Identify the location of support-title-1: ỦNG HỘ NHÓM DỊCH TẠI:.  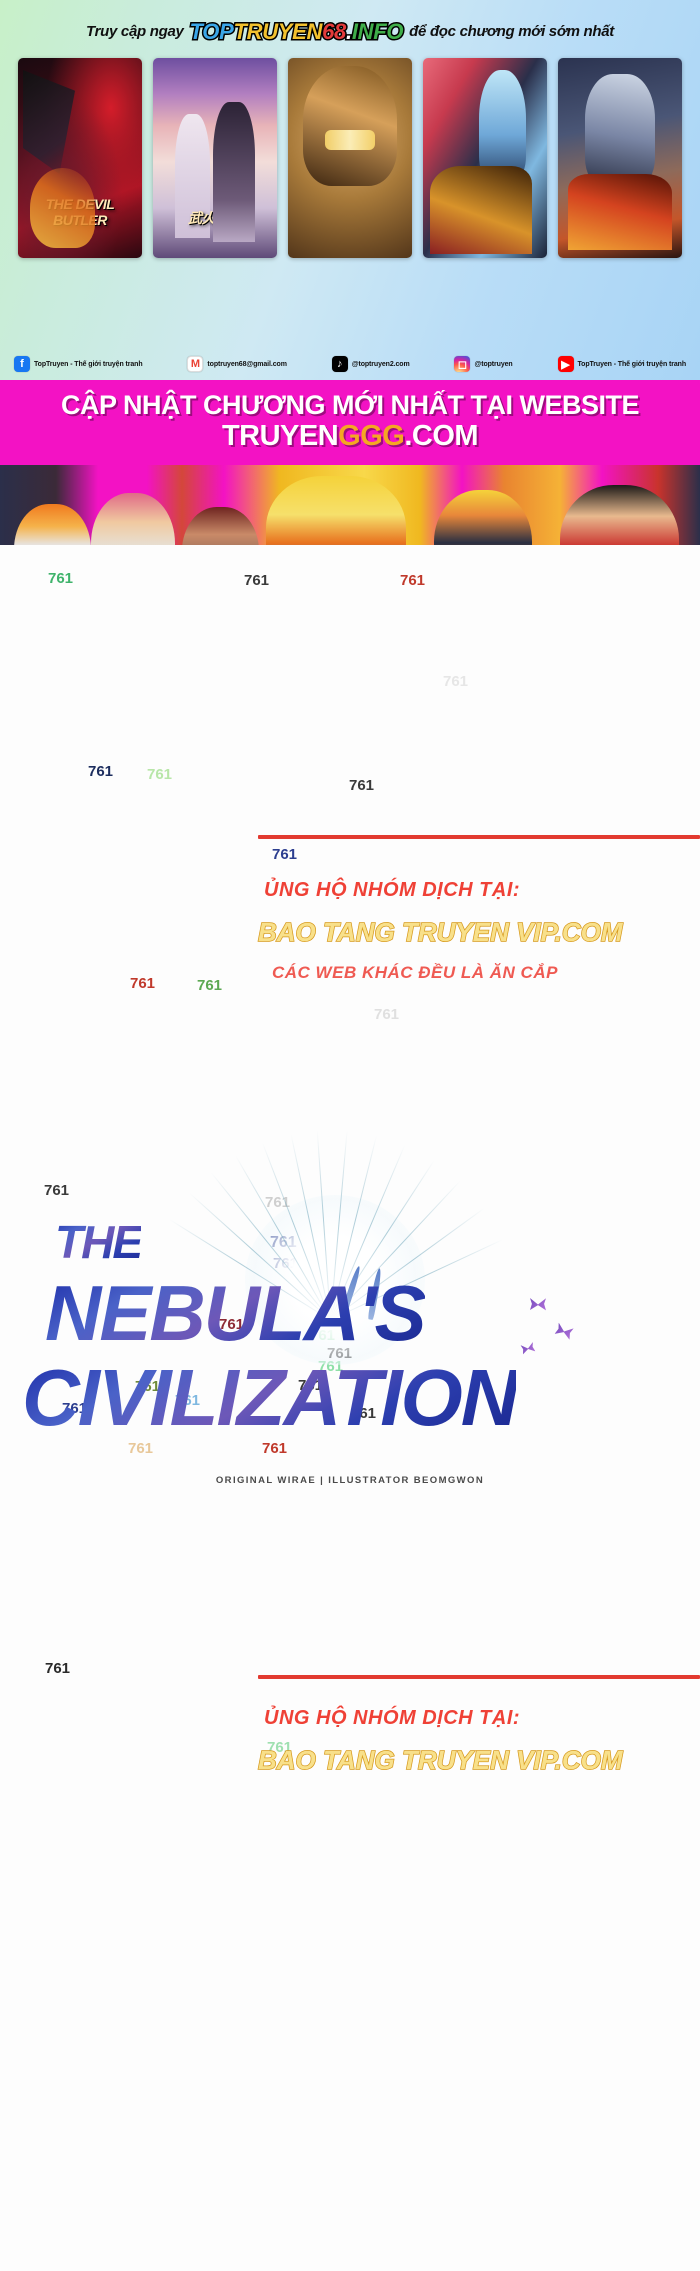
(392, 890).